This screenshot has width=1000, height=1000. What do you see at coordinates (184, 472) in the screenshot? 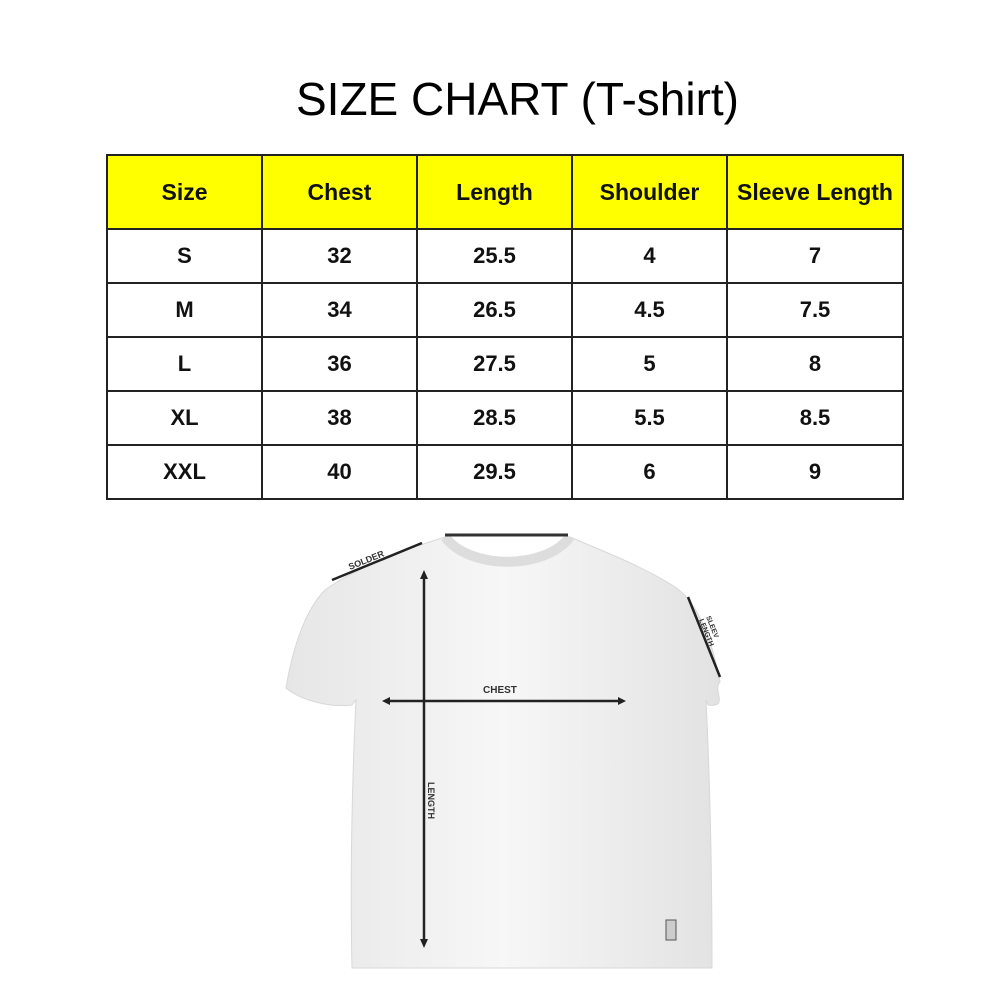
I see `table-cell: XXL` at bounding box center [184, 472].